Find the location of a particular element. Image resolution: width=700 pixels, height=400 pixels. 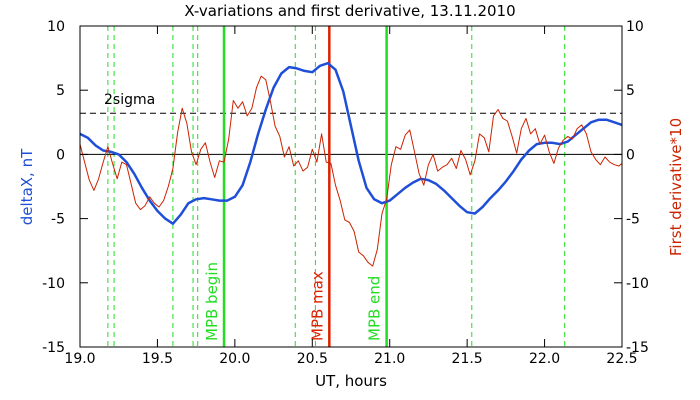

mpb-marker-label: MPB max is located at coordinates (317, 306).